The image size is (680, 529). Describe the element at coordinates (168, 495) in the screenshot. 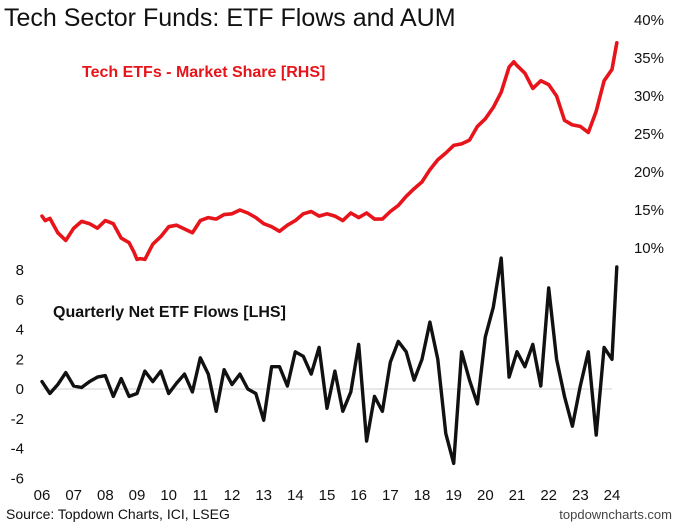

I see `x-axis-tick-label: 10` at that location.